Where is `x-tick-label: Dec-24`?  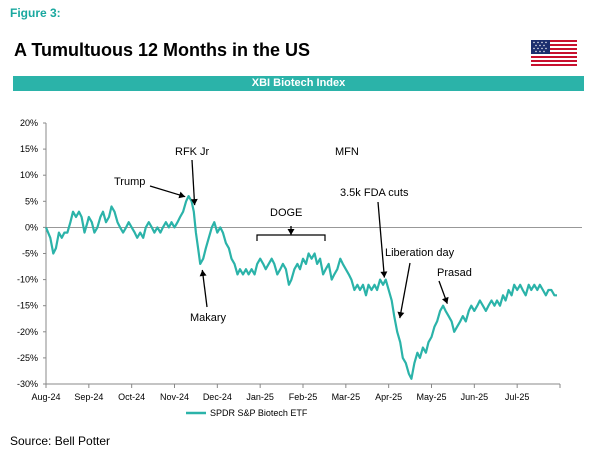 x-tick-label: Dec-24 is located at coordinates (217, 397).